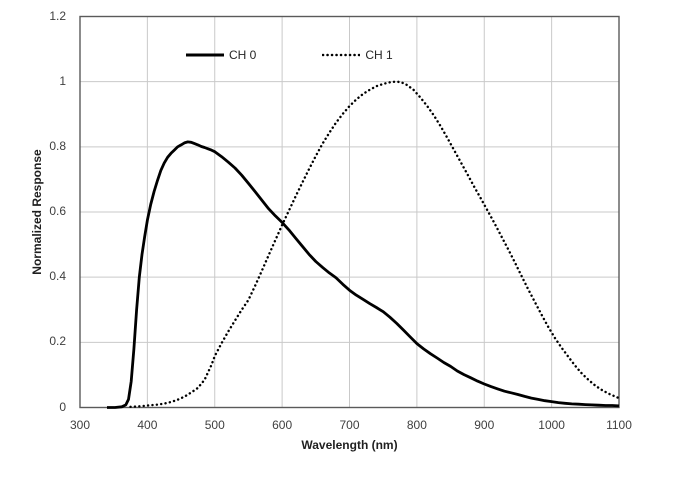 Image resolution: width=674 pixels, height=487 pixels. I want to click on x-tick-label: 300, so click(80, 425).